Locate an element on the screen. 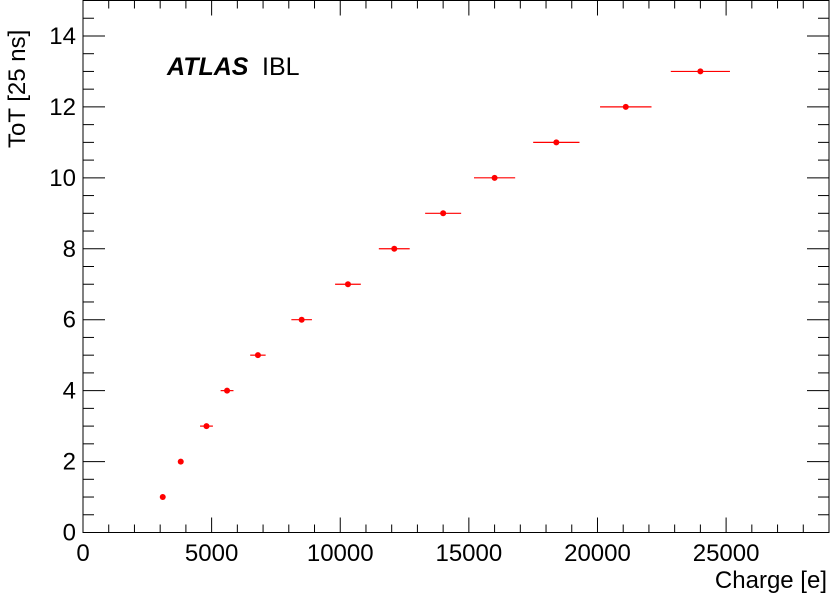 The image size is (830, 599). y-tick-label: 4 is located at coordinates (69, 391).